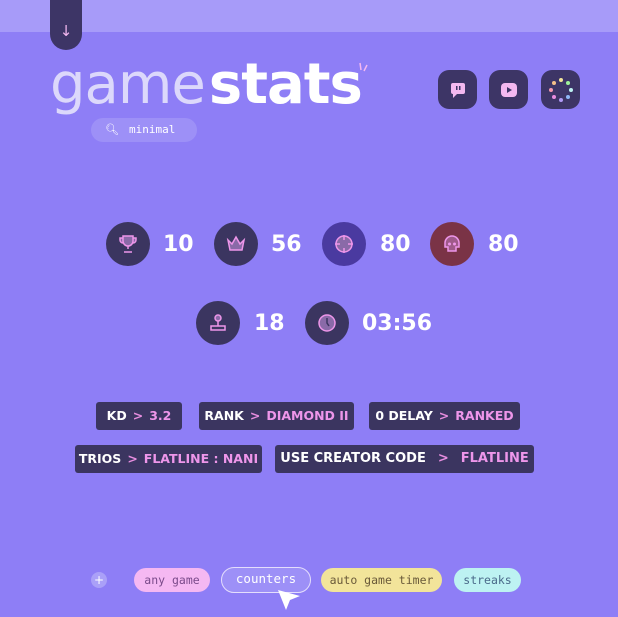  Describe the element at coordinates (397, 323) in the screenshot. I see `timer-value: 03:56` at that location.